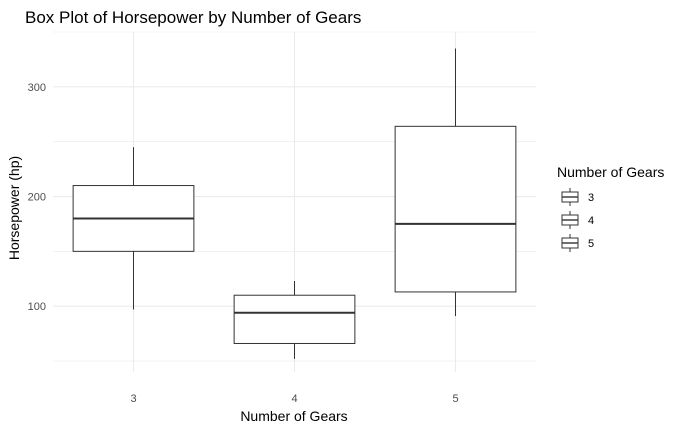 Image resolution: width=684 pixels, height=430 pixels. Describe the element at coordinates (610, 208) in the screenshot. I see `legend: Number of Gears 3 4 5` at that location.